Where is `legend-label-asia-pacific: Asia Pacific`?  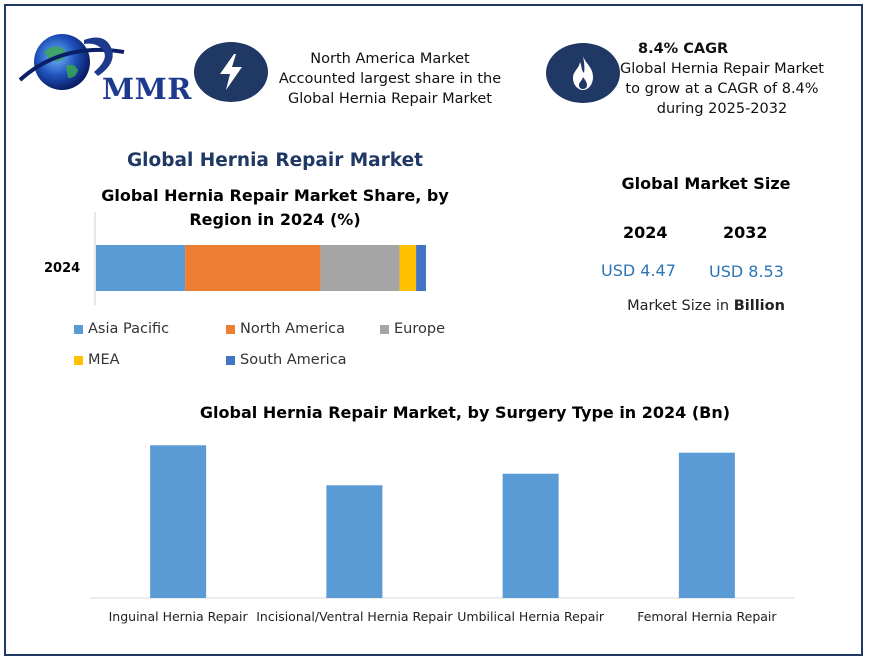
legend-label-asia-pacific: Asia Pacific is located at coordinates (129, 329).